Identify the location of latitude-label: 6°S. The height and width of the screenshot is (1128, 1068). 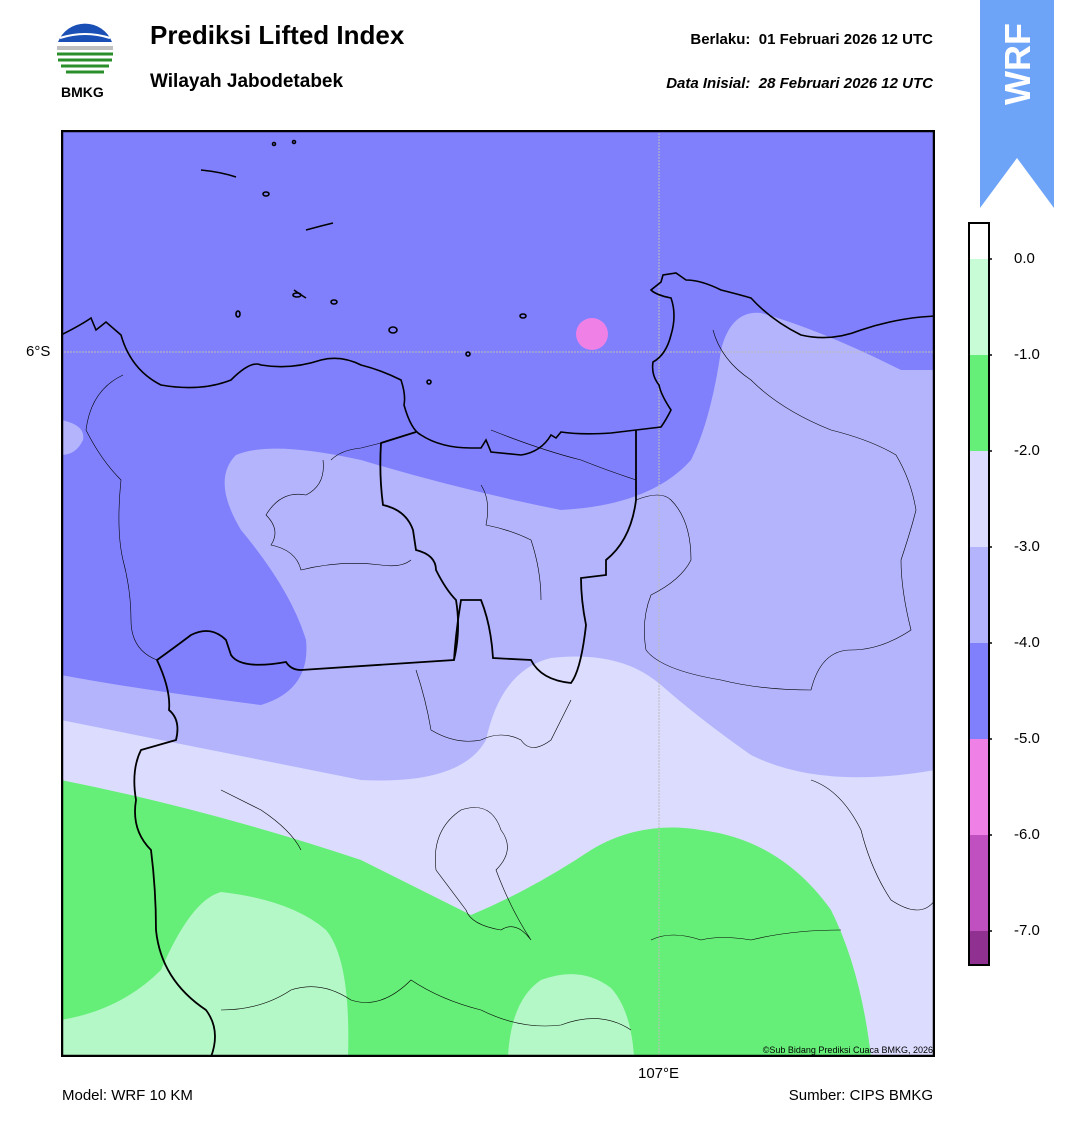
(38, 351).